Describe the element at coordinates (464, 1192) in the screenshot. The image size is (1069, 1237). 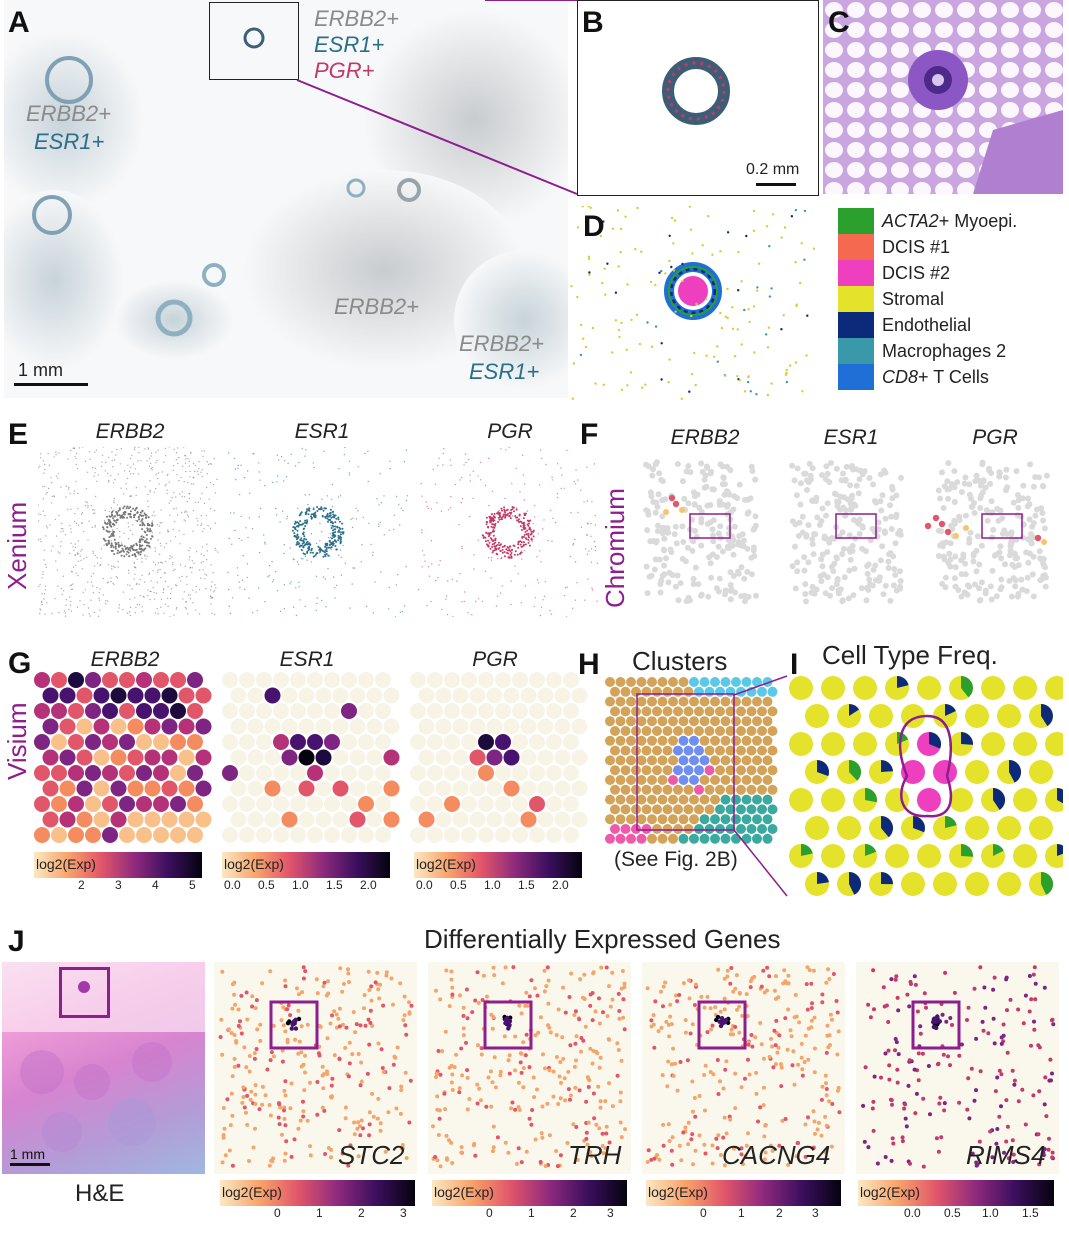
I see `j-cb2-label: log2(Exp)` at that location.